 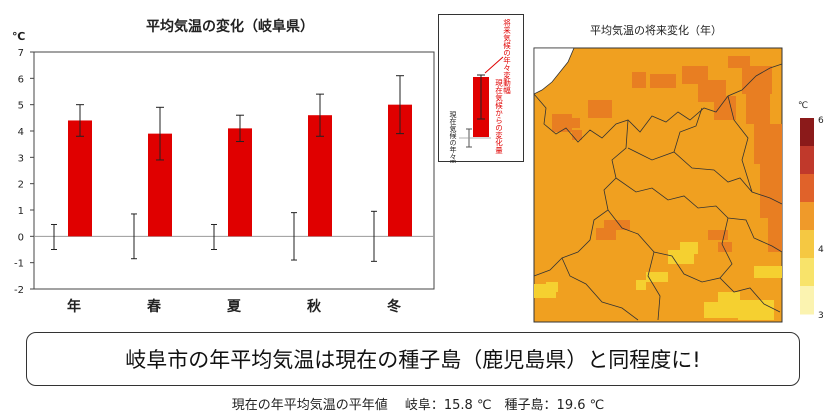 What do you see at coordinates (21, 132) in the screenshot?
I see `y-tick-label: 4` at bounding box center [21, 132].